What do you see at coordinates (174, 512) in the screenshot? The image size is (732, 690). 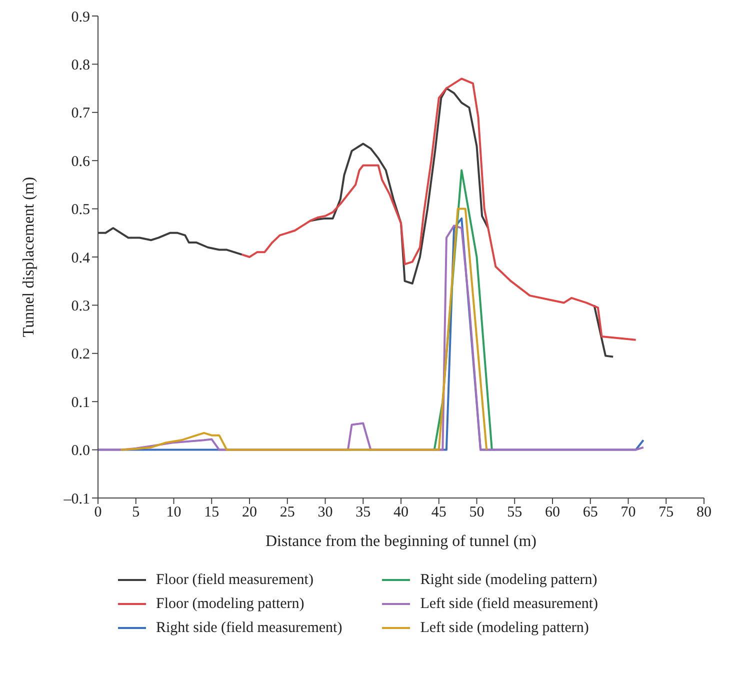 I see `x-tick-label: 10` at bounding box center [174, 512].